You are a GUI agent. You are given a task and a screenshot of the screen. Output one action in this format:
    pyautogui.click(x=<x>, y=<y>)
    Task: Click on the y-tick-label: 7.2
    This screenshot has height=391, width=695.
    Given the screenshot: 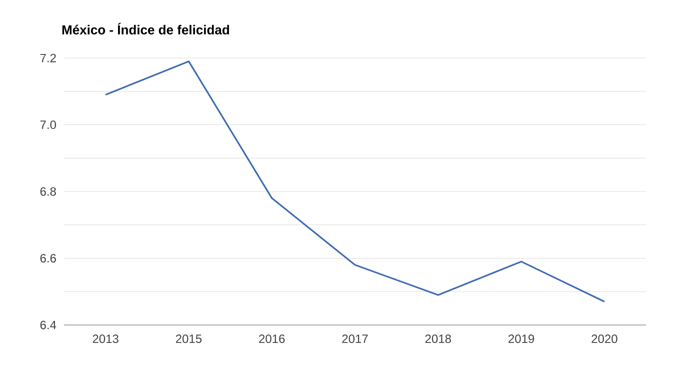 What is the action you would take?
    pyautogui.click(x=48, y=58)
    